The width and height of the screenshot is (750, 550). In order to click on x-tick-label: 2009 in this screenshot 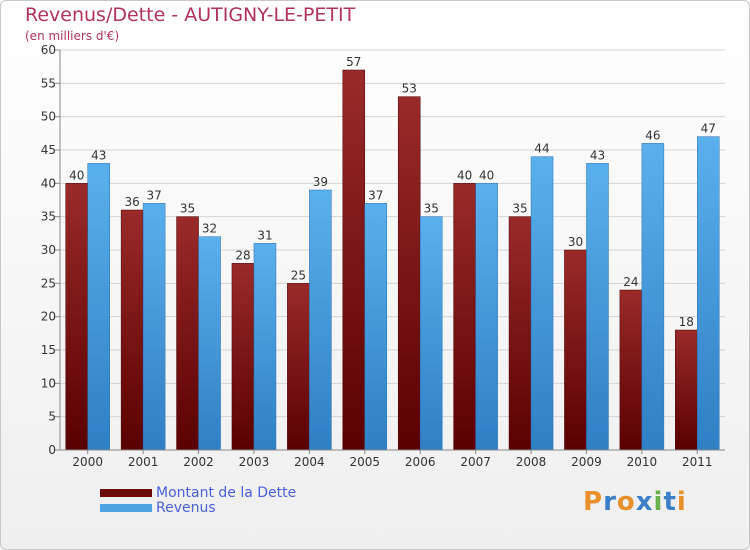, I will do `click(586, 462)`.